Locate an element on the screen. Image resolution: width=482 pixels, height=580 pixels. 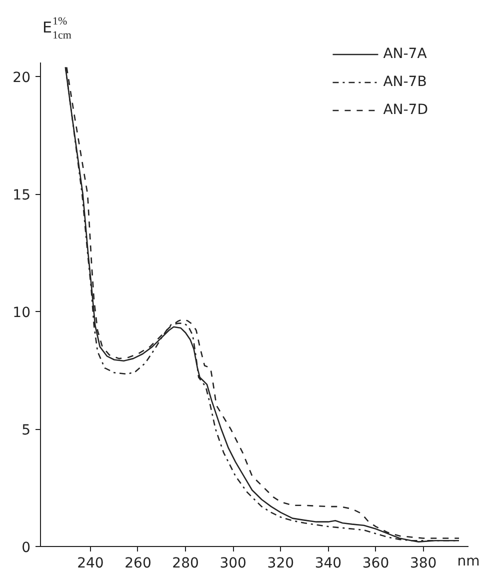
legend-label: AN-7B is located at coordinates (405, 82).